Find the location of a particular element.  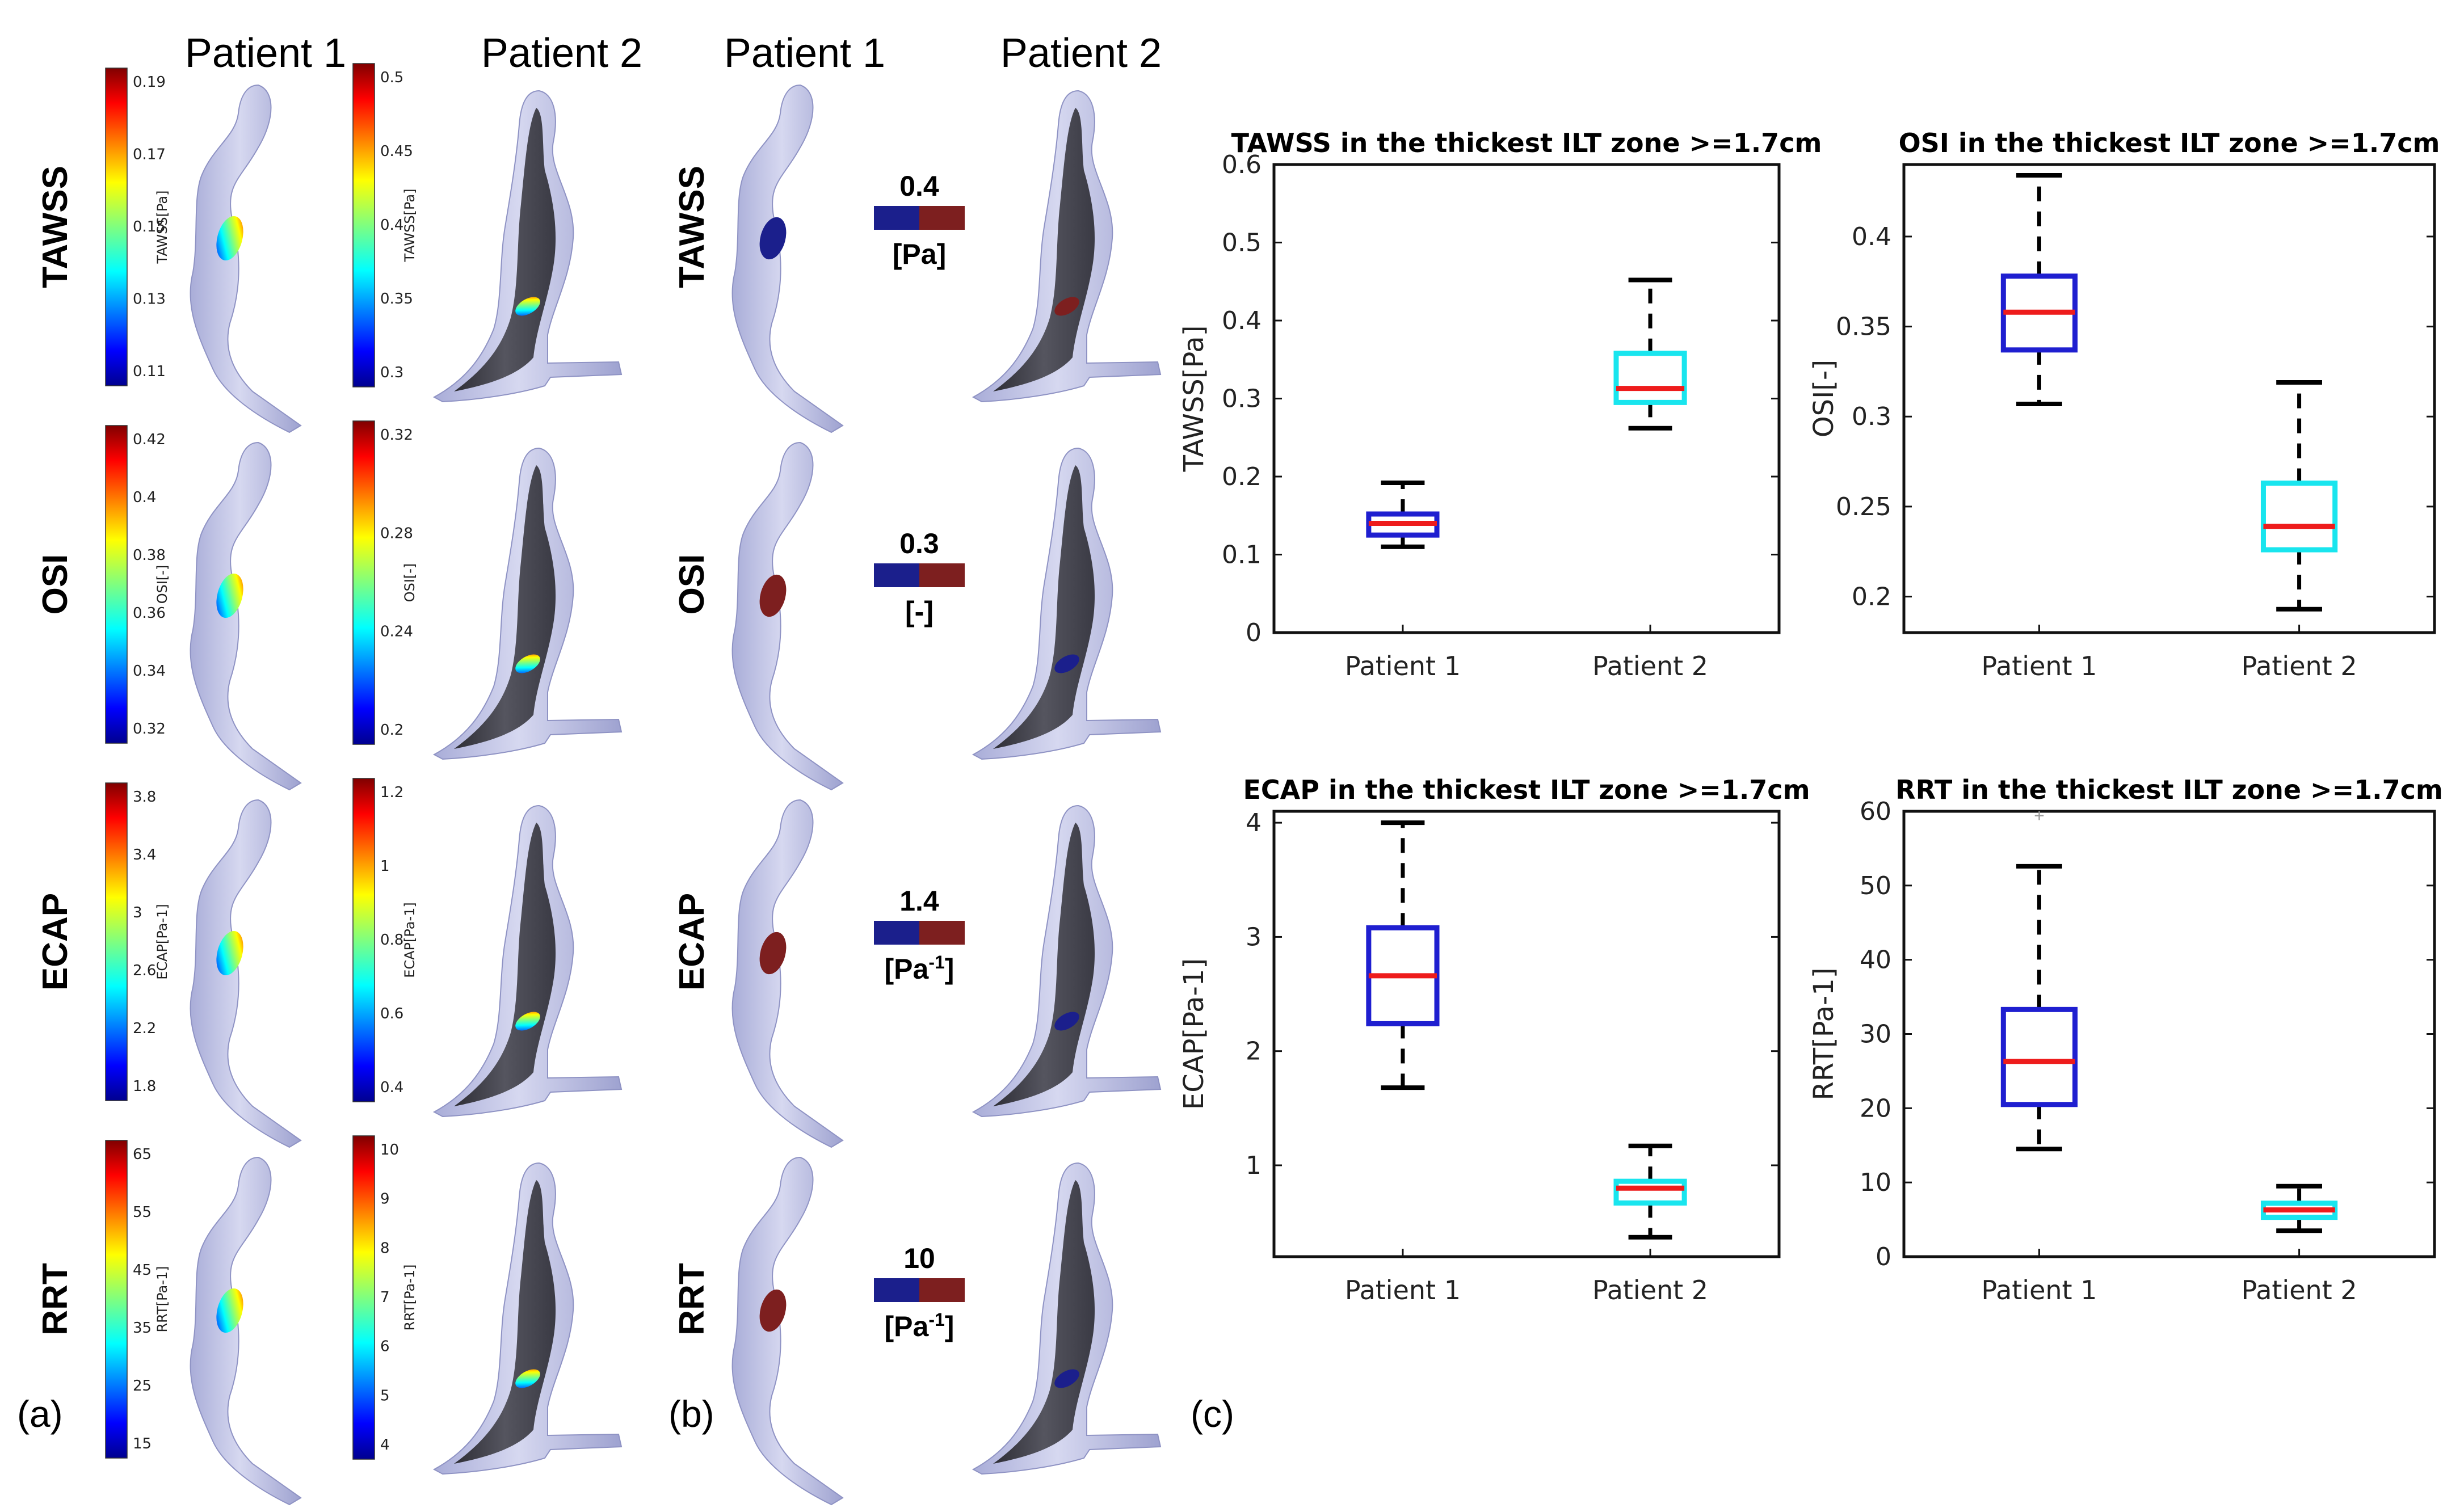

vessel-a-p2-osi-lumen is located at coordinates (505, 607).